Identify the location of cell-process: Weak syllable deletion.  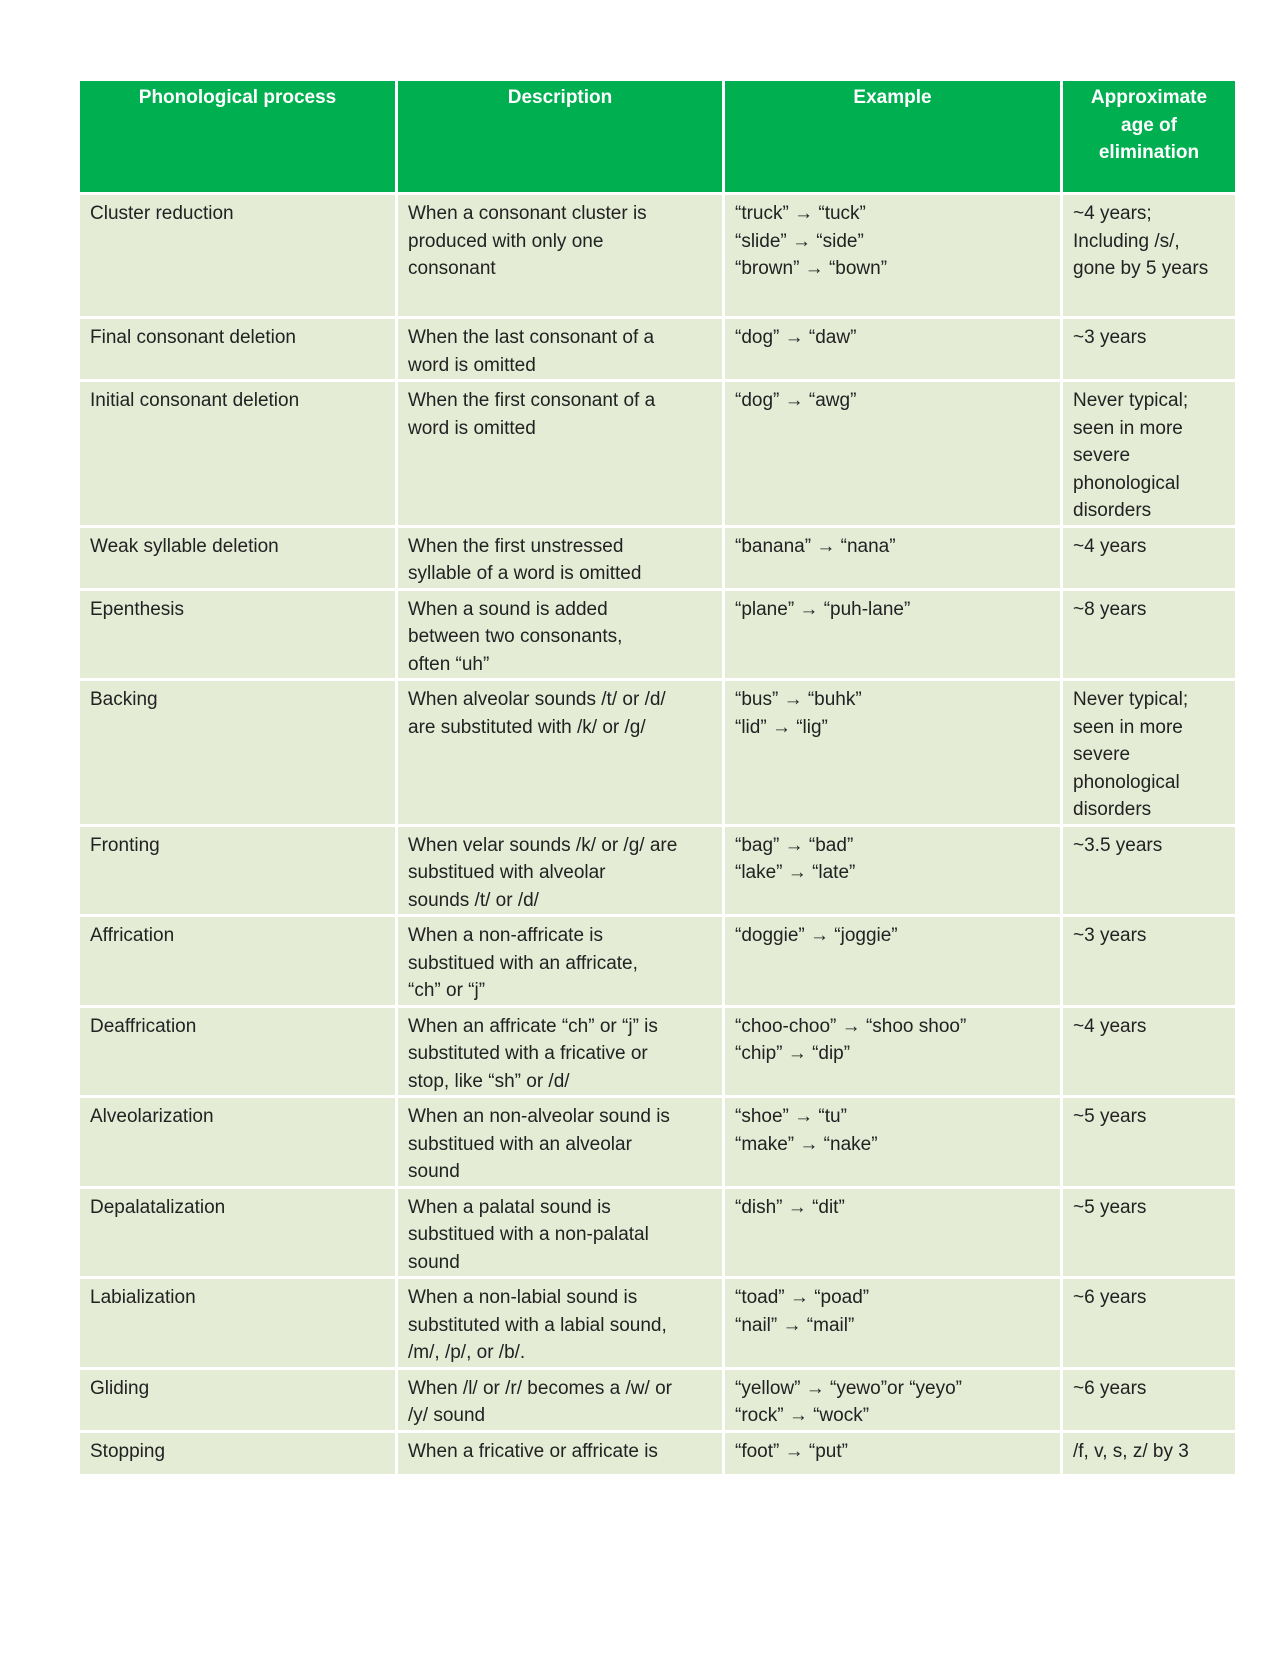
(237, 557).